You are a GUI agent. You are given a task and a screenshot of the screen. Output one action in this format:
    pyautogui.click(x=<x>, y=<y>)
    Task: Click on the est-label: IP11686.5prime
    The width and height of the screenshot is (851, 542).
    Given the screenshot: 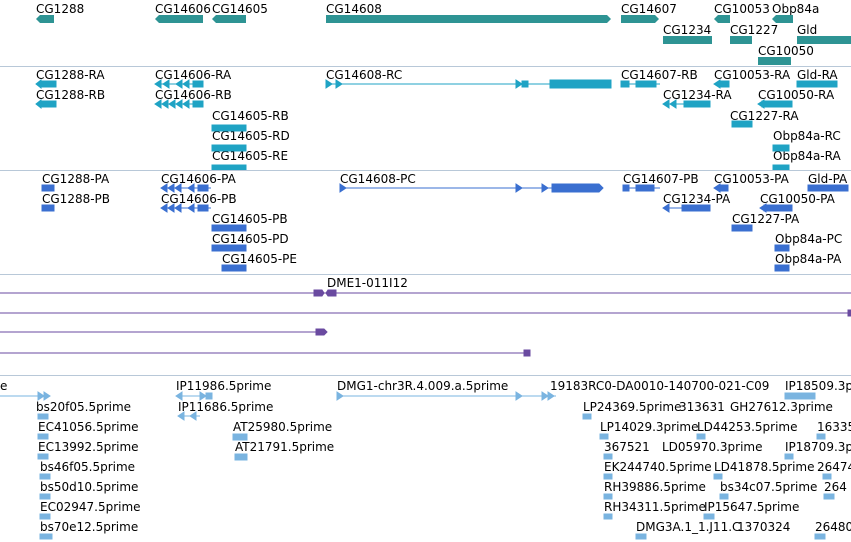 What is the action you would take?
    pyautogui.click(x=226, y=407)
    